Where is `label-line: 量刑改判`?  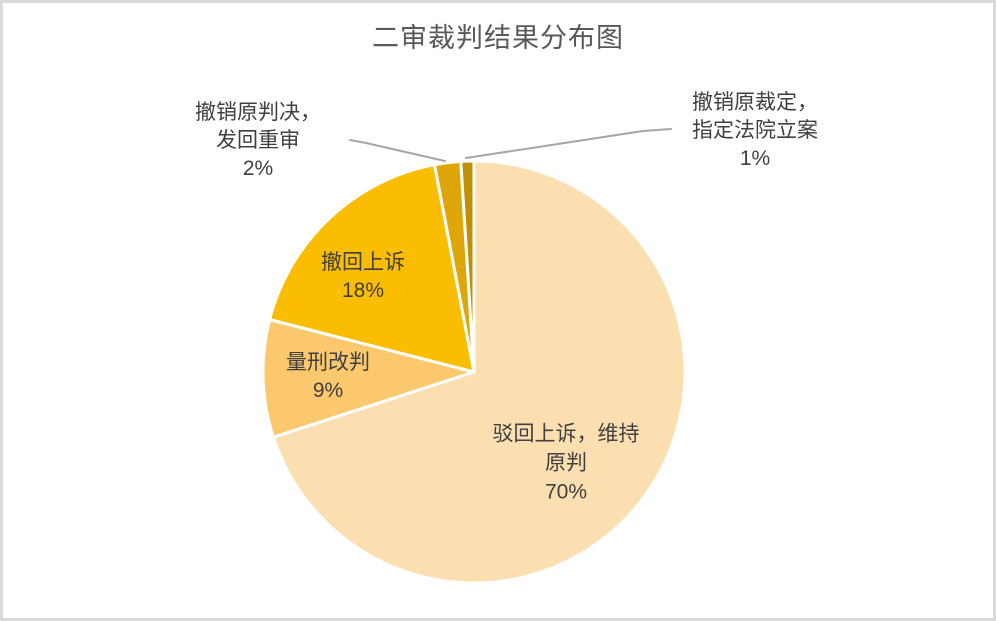 label-line: 量刑改判 is located at coordinates (328, 362).